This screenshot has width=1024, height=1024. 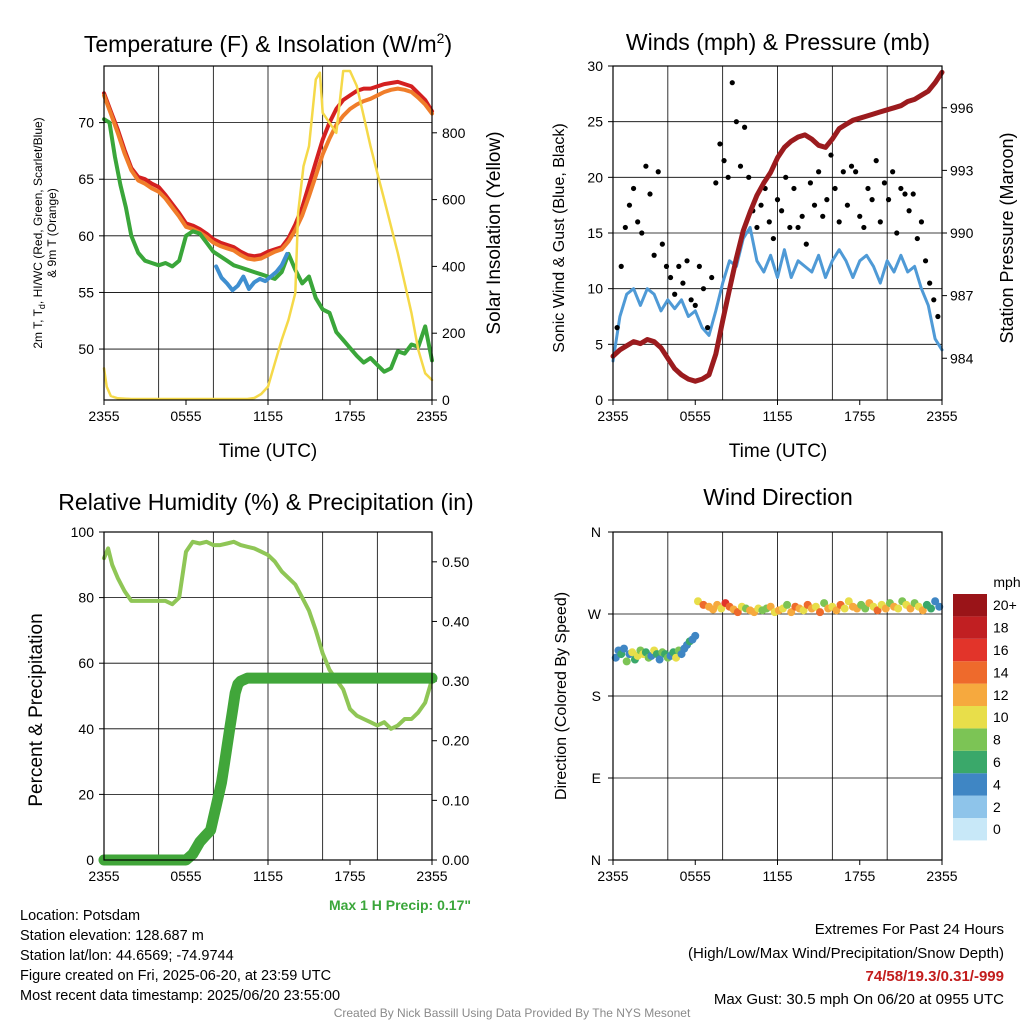 What do you see at coordinates (997, 807) in the screenshot?
I see `colorbar-label: 2` at bounding box center [997, 807].